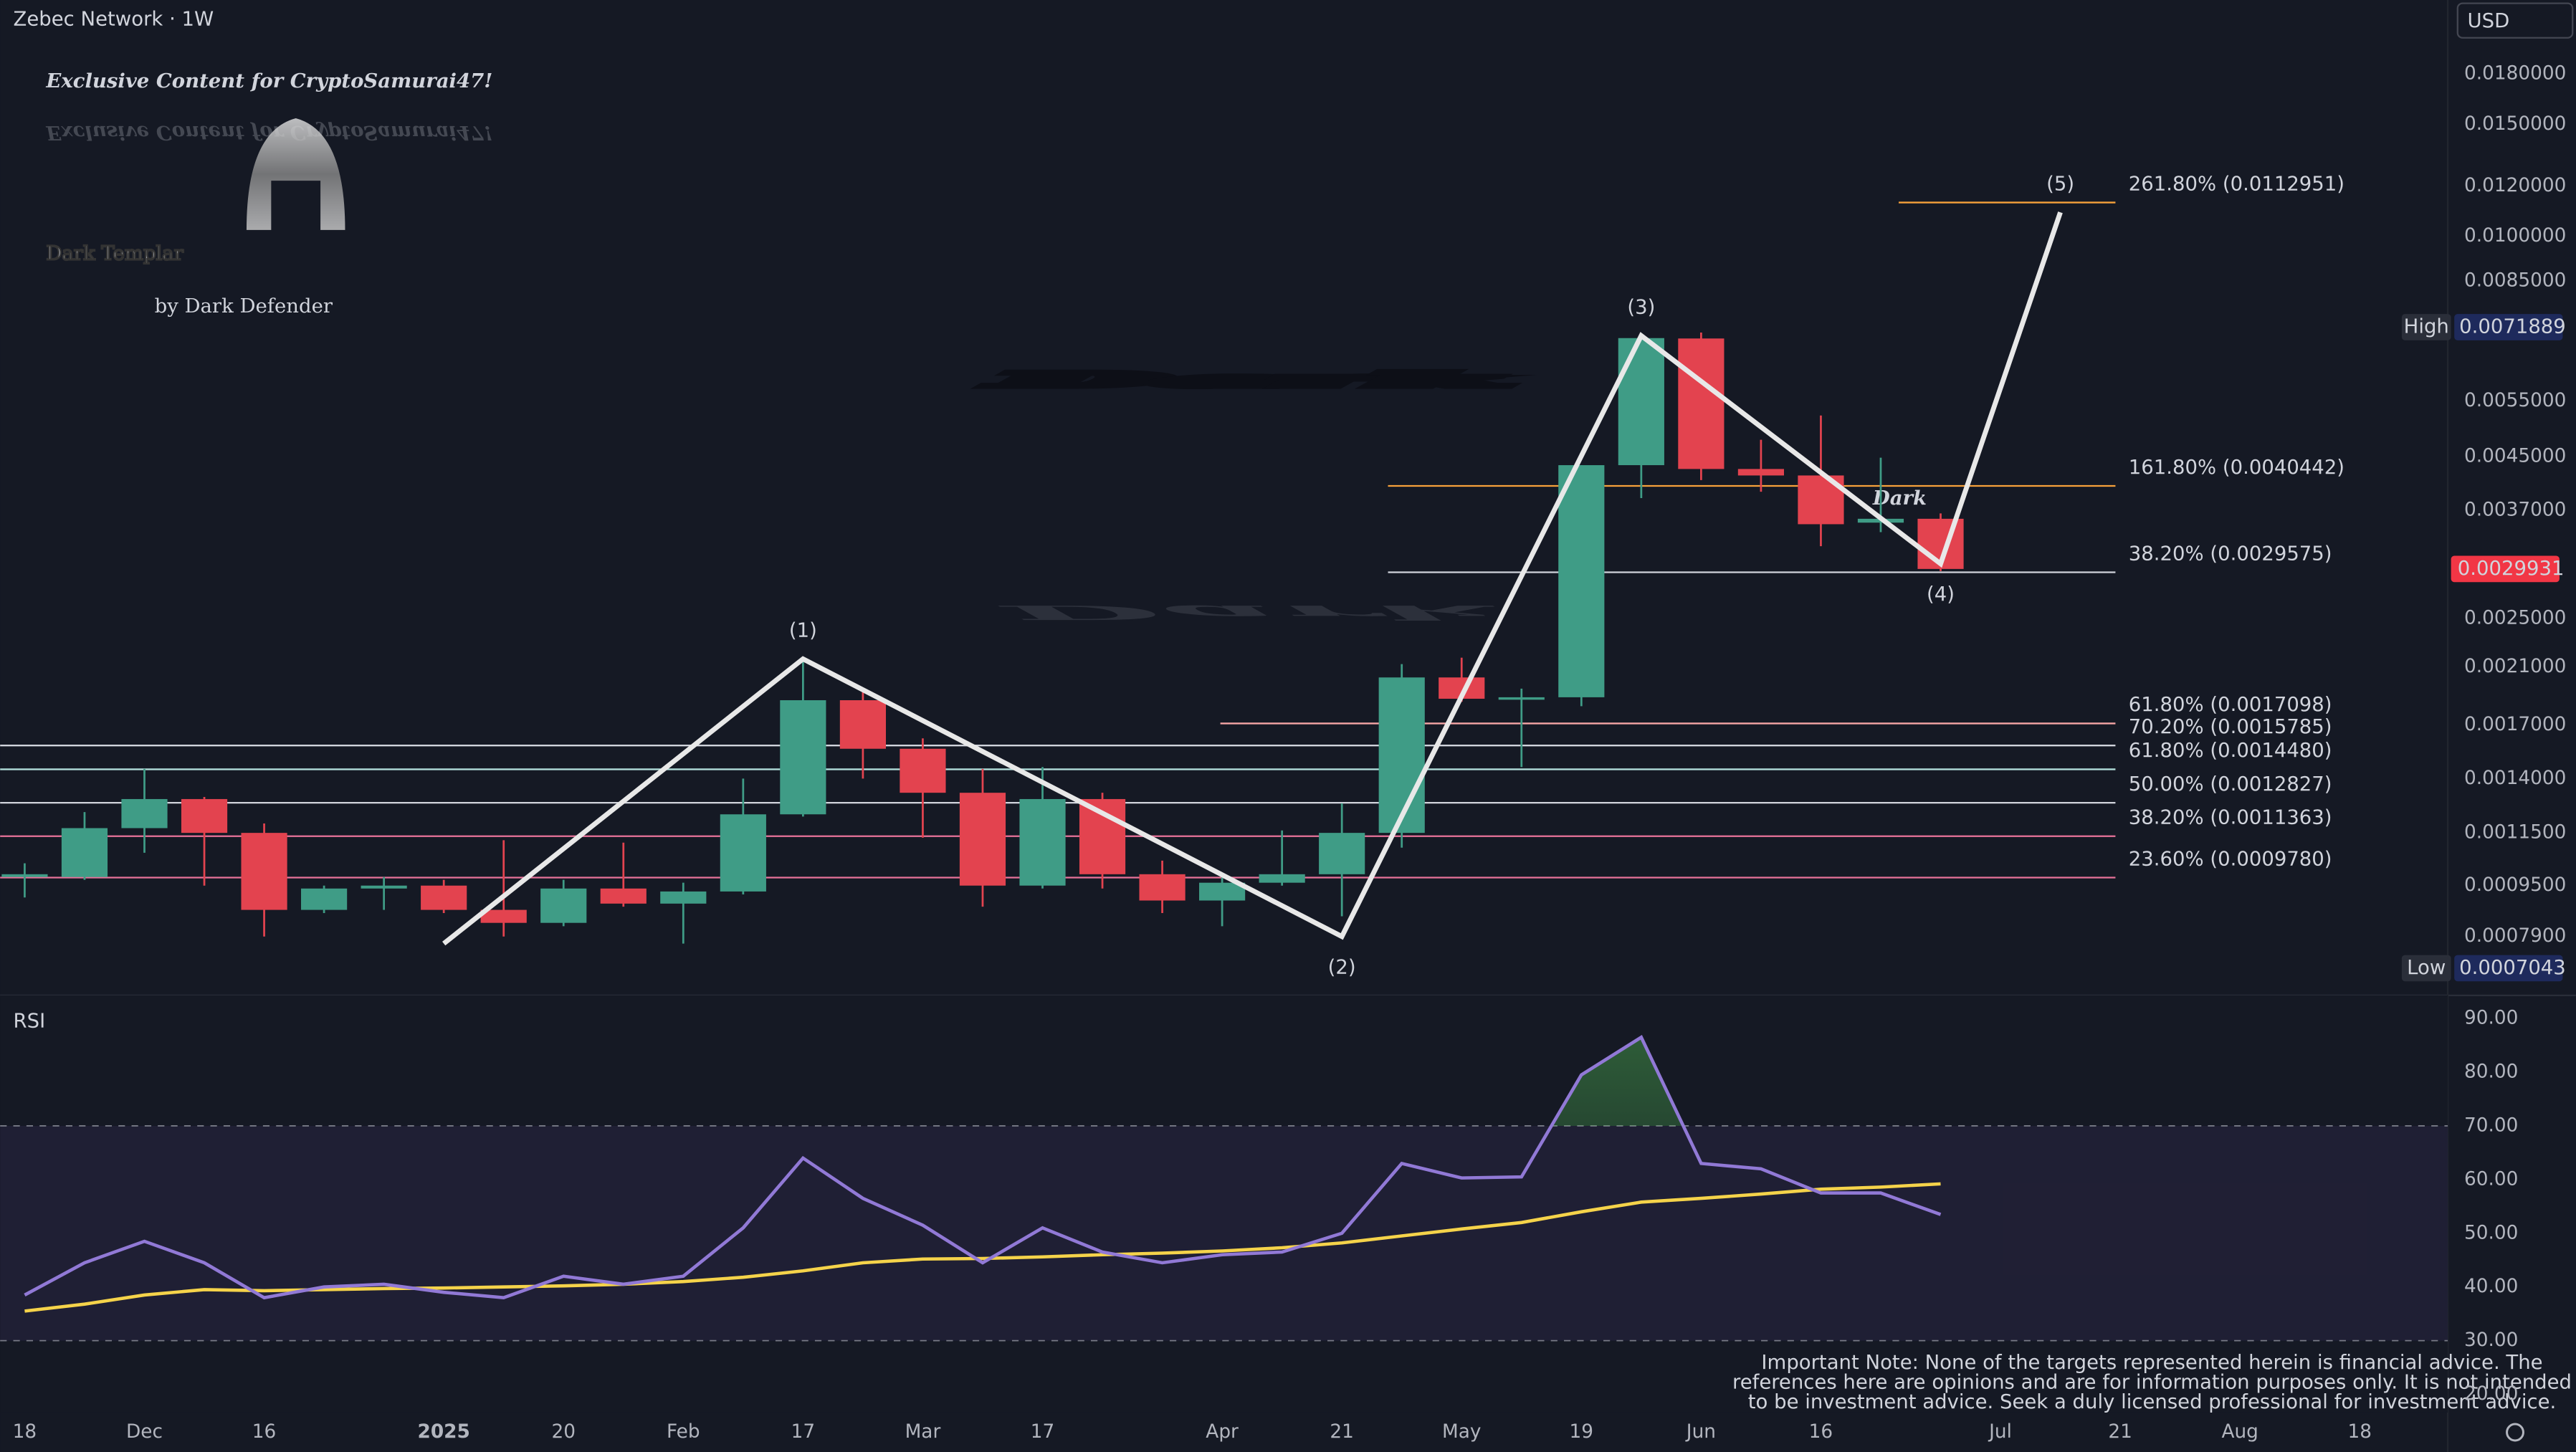 This screenshot has height=1452, width=2576. Describe the element at coordinates (2515, 281) in the screenshot. I see `y-tick-label: 0.0085000` at that location.